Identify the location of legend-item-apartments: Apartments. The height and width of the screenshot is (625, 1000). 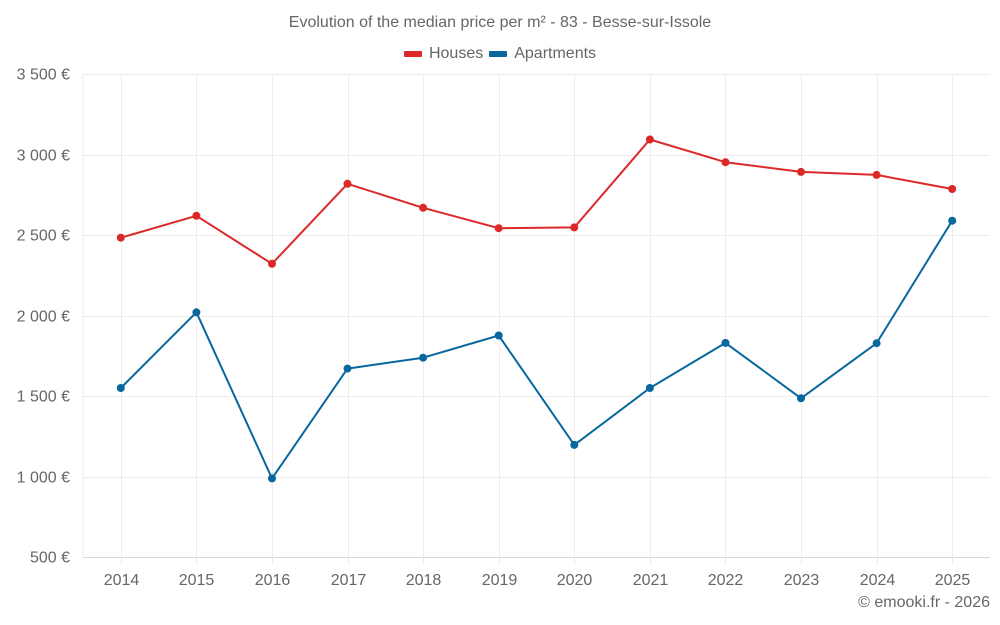
(542, 54).